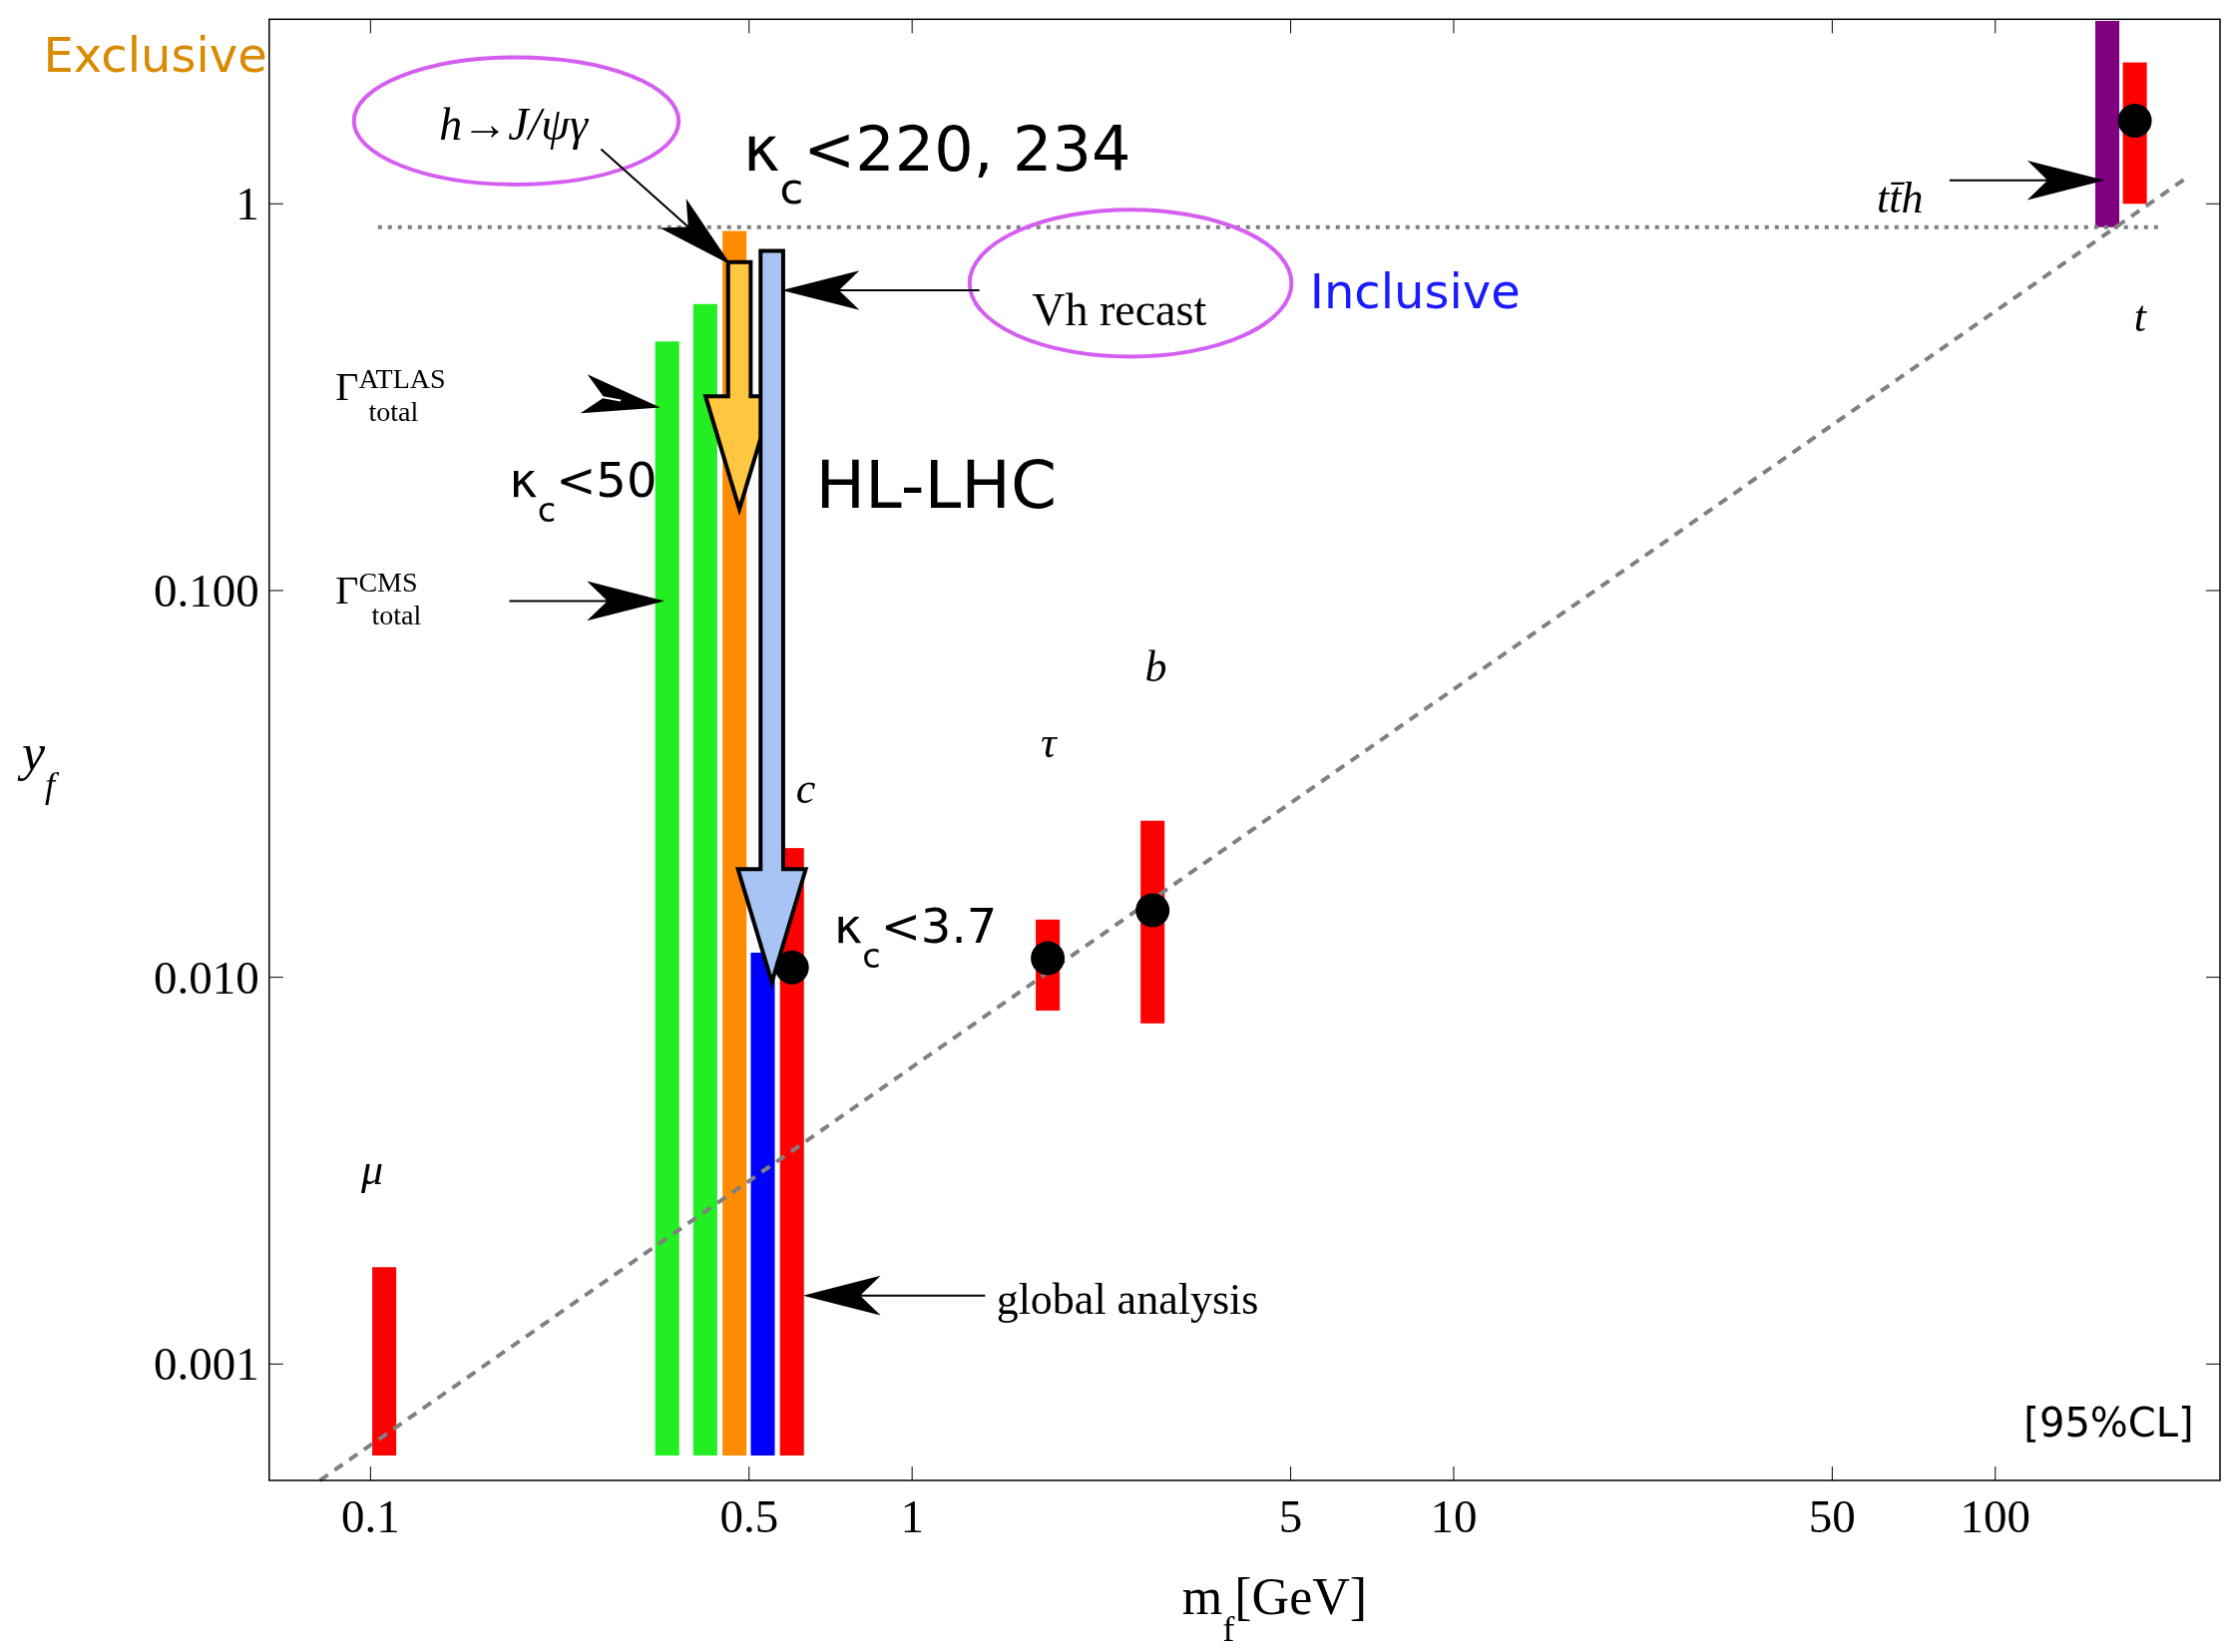  Describe the element at coordinates (206, 977) in the screenshot. I see `y-tick-label: 0.010` at that location.